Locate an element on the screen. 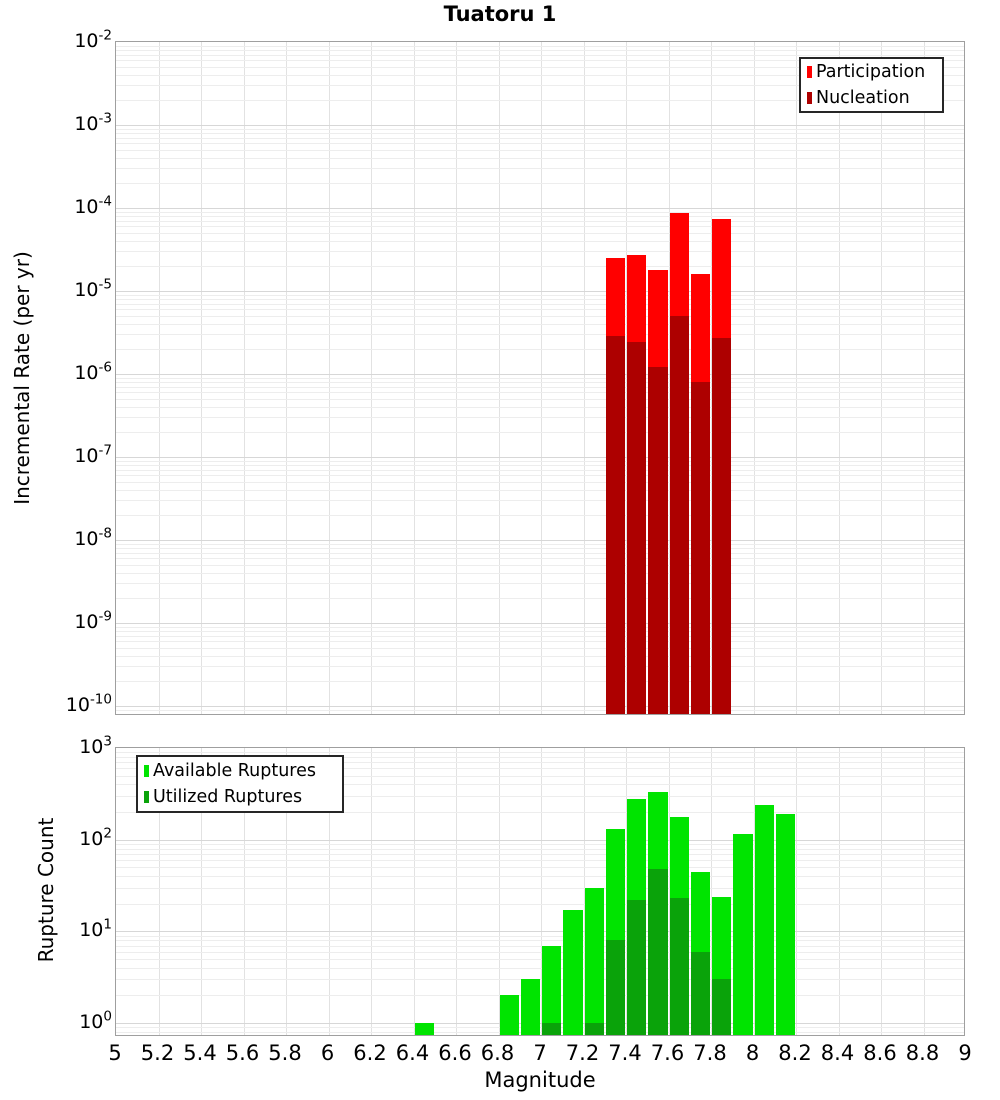  x-tick-label-8.6: 8.6 is located at coordinates (880, 1053).